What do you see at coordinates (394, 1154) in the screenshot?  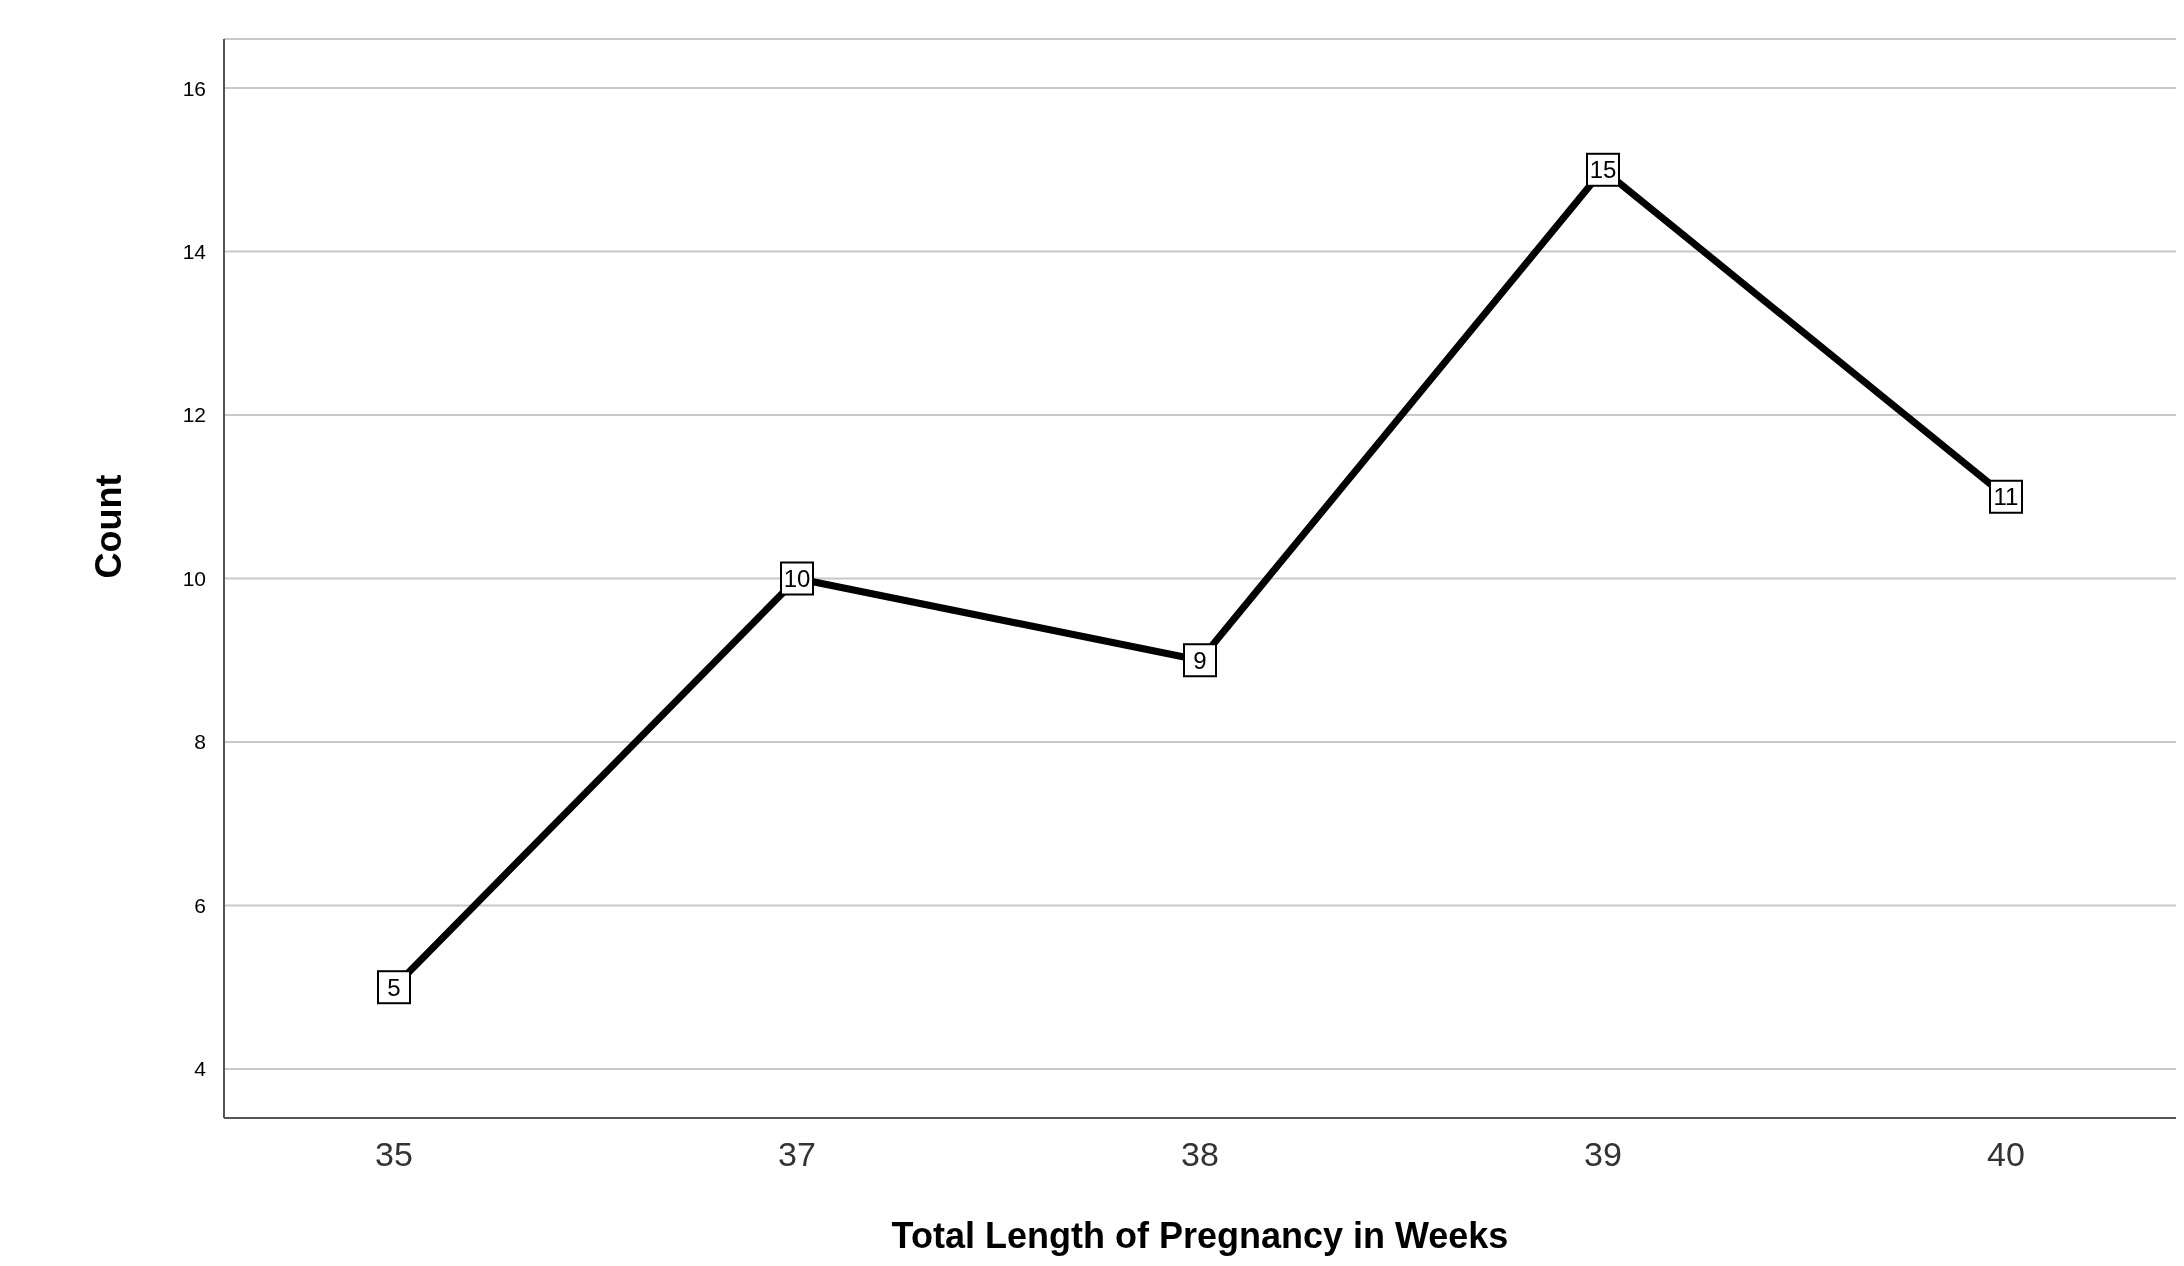 I see `x-tick-label: 35` at bounding box center [394, 1154].